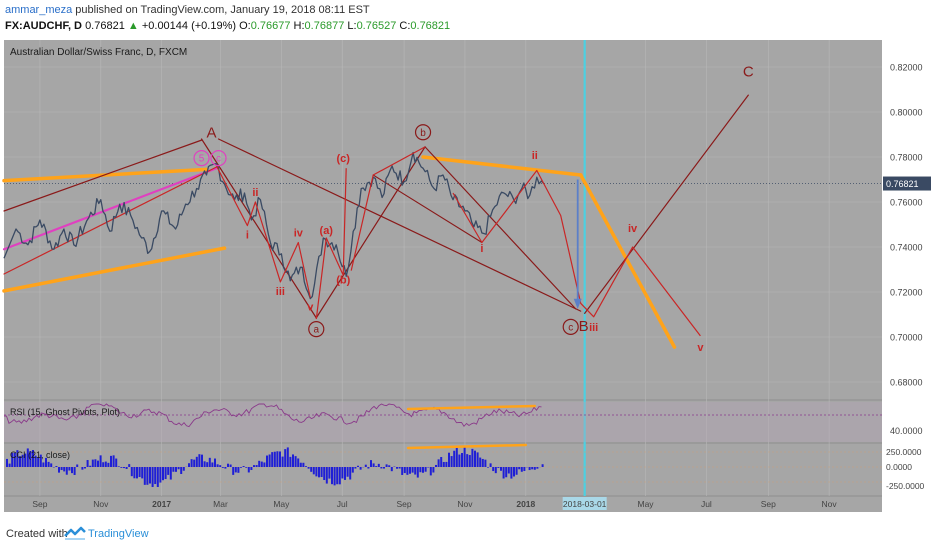 This screenshot has width=932, height=550. Describe the element at coordinates (906, 293) in the screenshot. I see `y-tick-label: 0.72000` at that location.